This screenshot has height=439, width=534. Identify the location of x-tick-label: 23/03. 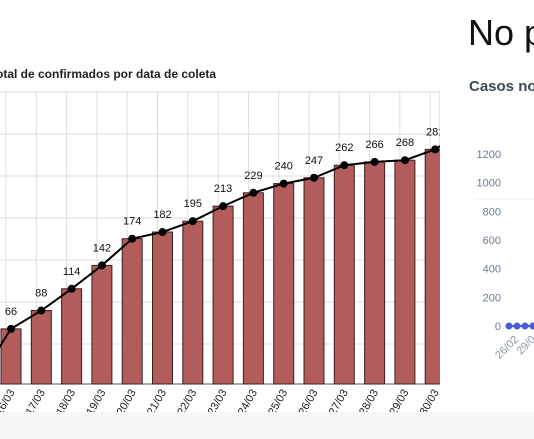
(218, 400).